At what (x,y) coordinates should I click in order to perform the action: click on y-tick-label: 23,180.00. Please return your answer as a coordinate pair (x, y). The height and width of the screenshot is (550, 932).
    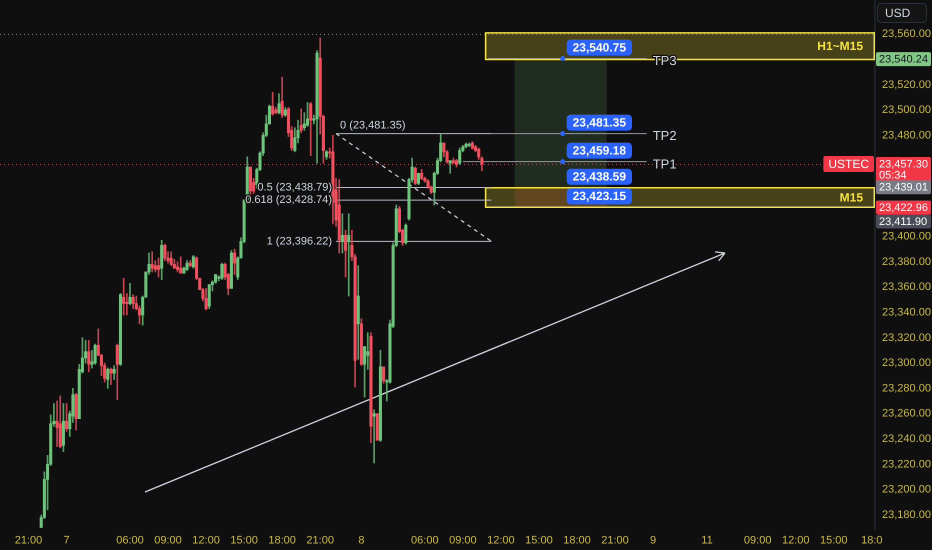
    Looking at the image, I should click on (906, 514).